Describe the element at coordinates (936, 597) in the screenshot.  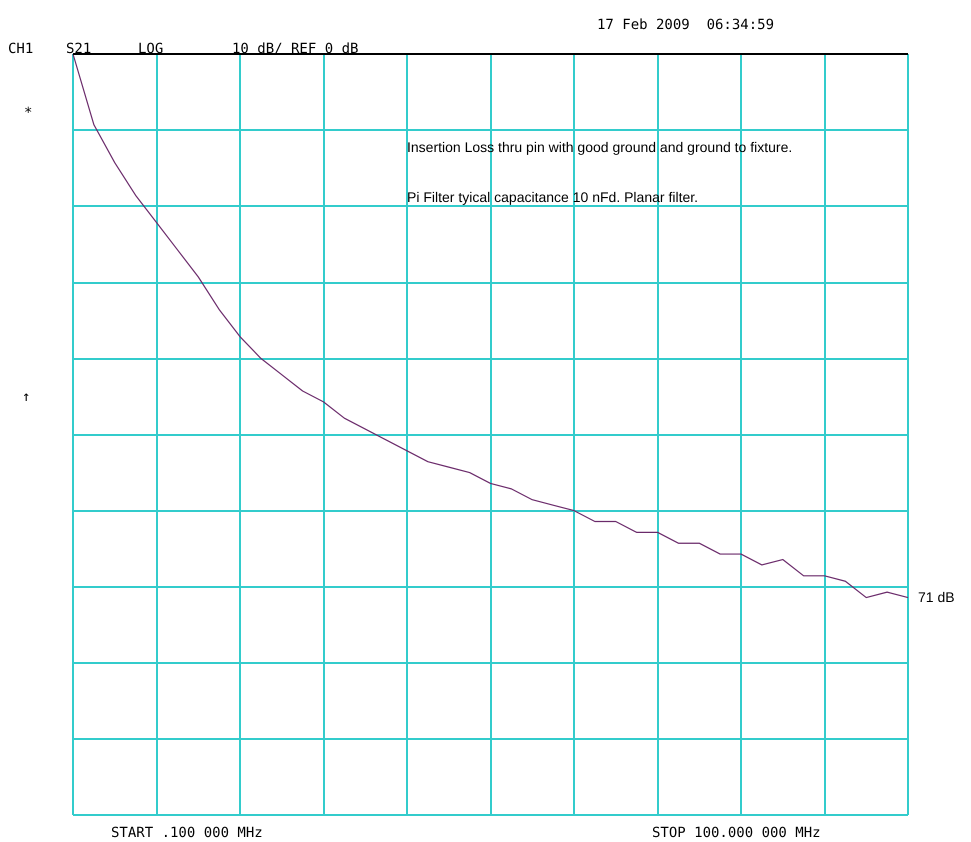
I see `text: 71 dB` at that location.